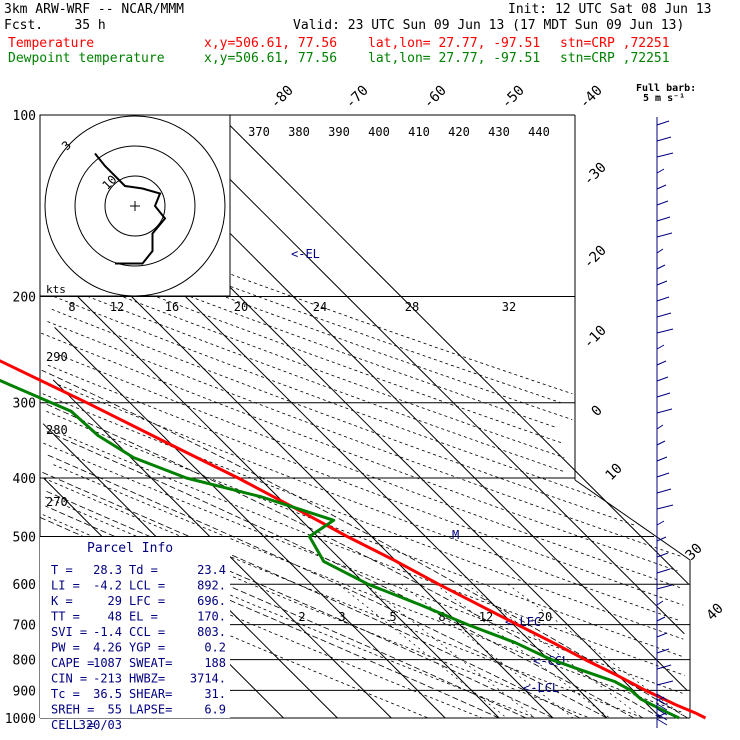  What do you see at coordinates (211, 601) in the screenshot?
I see `parcel-value: 696.` at bounding box center [211, 601].